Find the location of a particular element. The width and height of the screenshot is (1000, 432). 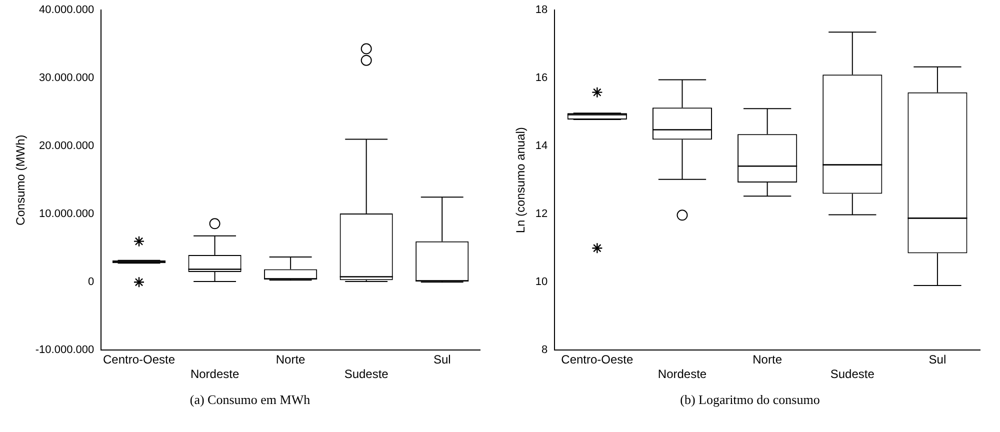

y-tick-label: 30.000.000 is located at coordinates (66, 78).